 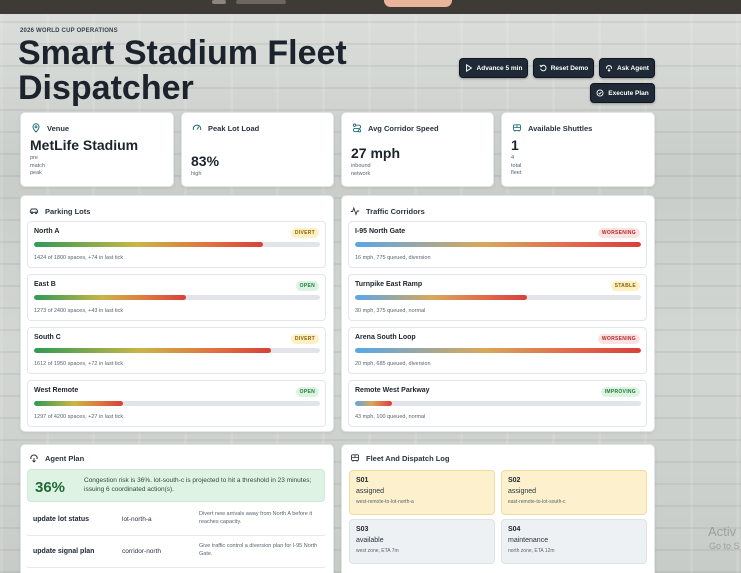 What do you see at coordinates (36, 128) in the screenshot?
I see `pin-icon` at bounding box center [36, 128].